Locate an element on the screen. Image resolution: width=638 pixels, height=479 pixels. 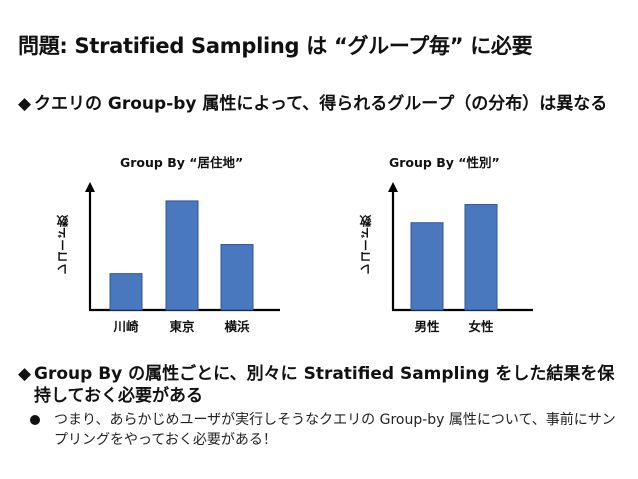
round-bullet-icon is located at coordinates (35, 420).